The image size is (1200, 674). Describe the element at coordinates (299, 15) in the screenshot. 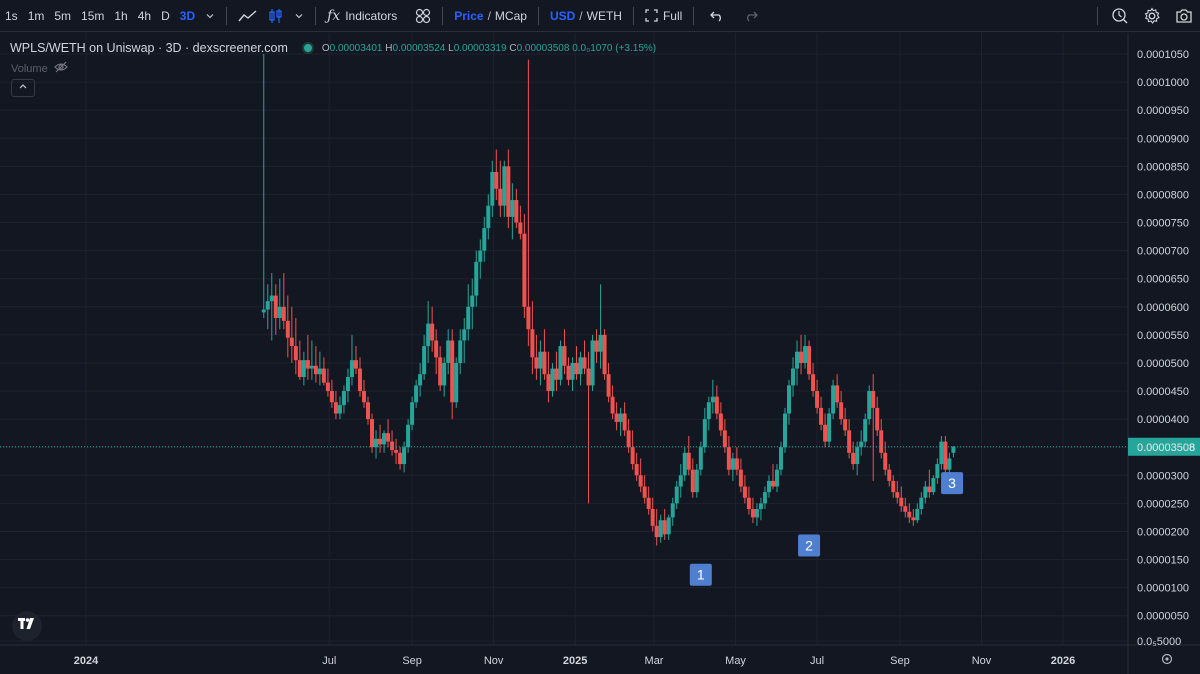

I see `chart-type-chevron-icon` at that location.